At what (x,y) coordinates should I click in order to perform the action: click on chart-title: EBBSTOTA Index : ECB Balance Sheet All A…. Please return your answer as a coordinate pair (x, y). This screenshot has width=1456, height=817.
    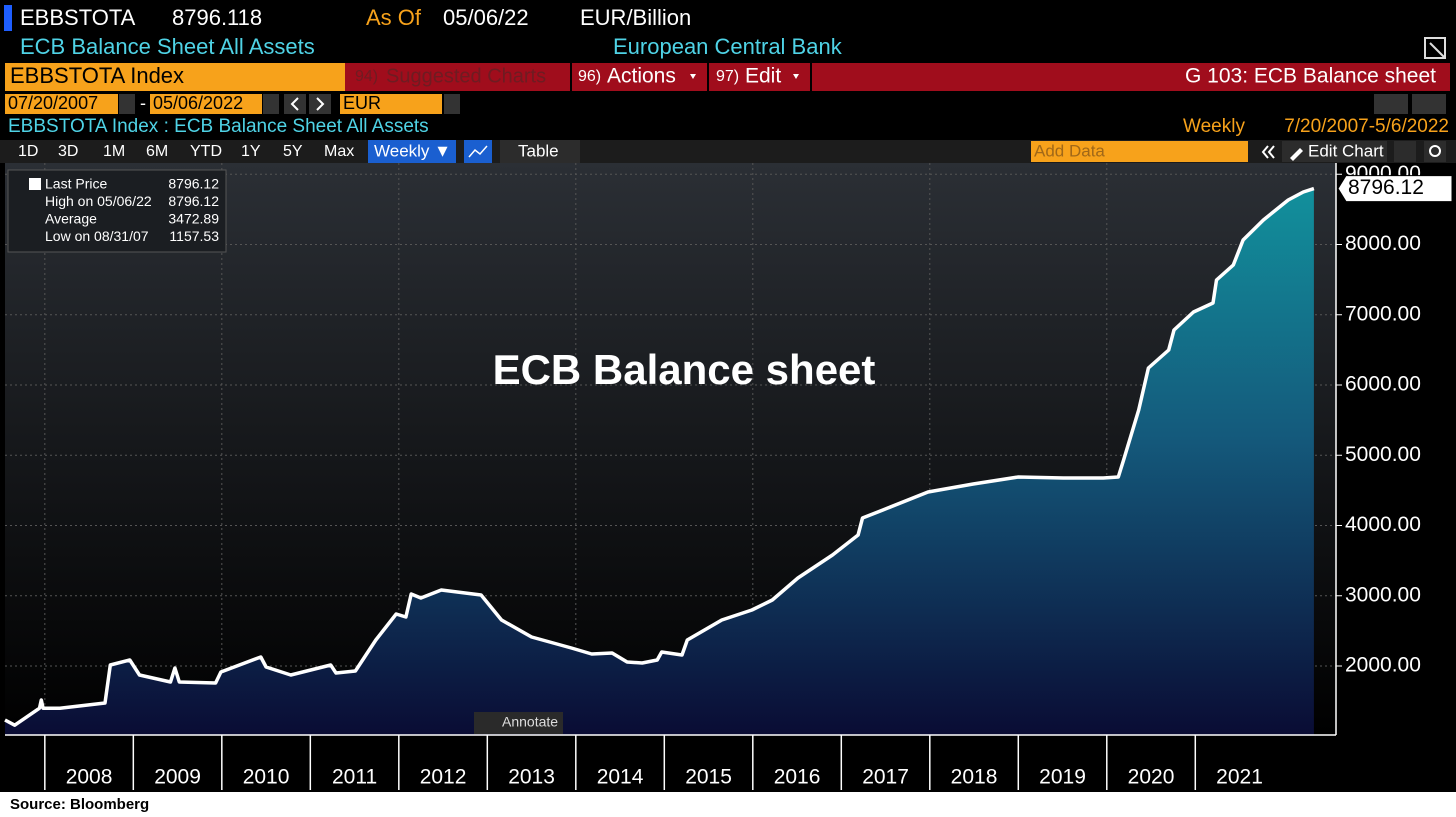
    Looking at the image, I should click on (218, 126).